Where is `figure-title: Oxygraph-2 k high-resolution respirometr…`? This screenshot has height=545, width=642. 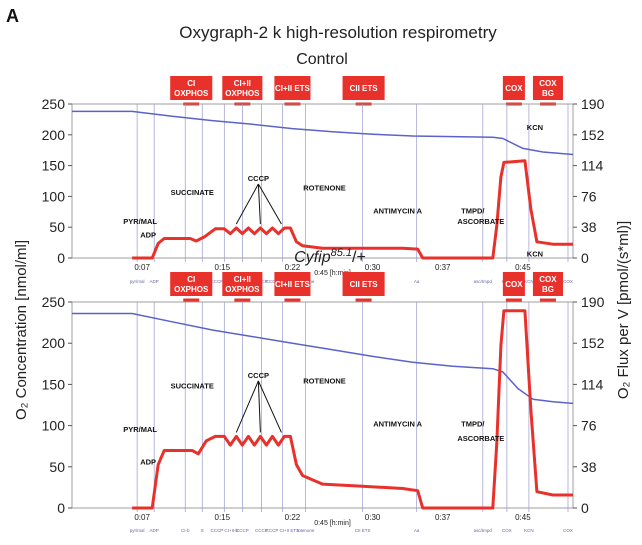
figure-title: Oxygraph-2 k high-resolution respirometr… is located at coordinates (338, 32).